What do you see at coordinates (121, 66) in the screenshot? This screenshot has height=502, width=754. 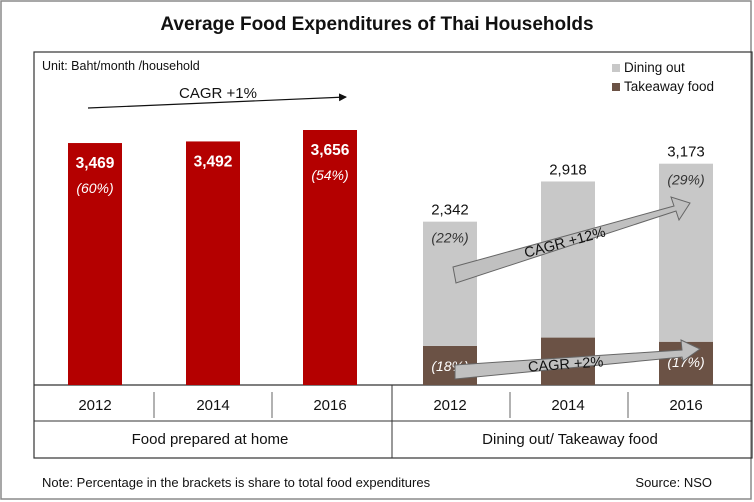 I see `unit-label: Unit: Baht/month /household` at bounding box center [121, 66].